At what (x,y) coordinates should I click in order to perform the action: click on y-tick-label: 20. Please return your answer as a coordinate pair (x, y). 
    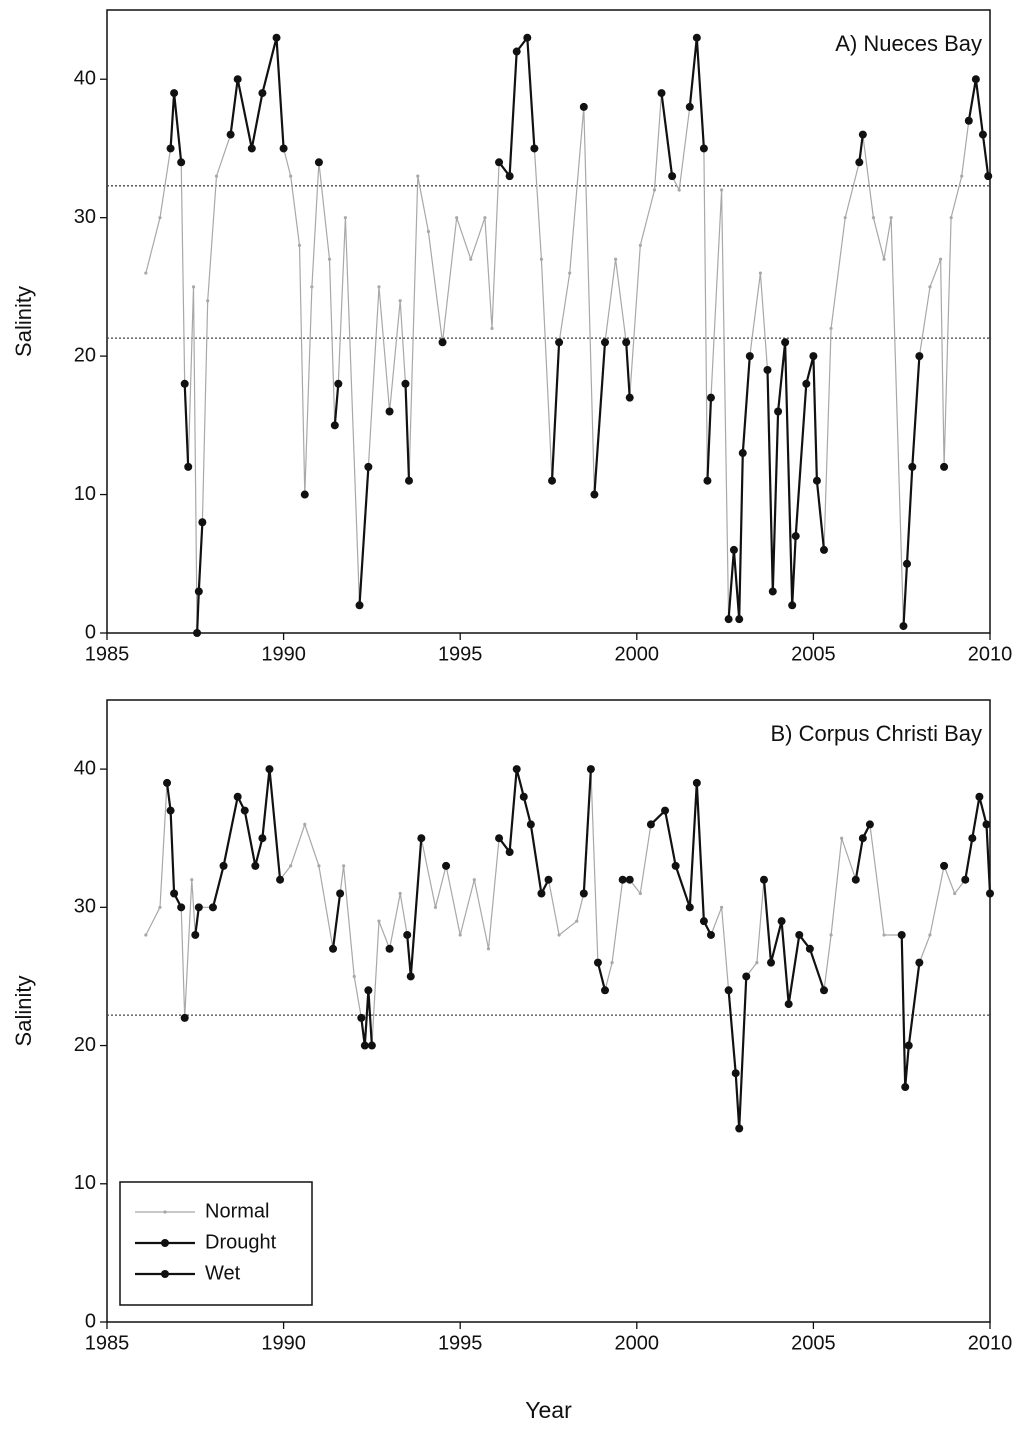
    Looking at the image, I should click on (85, 355).